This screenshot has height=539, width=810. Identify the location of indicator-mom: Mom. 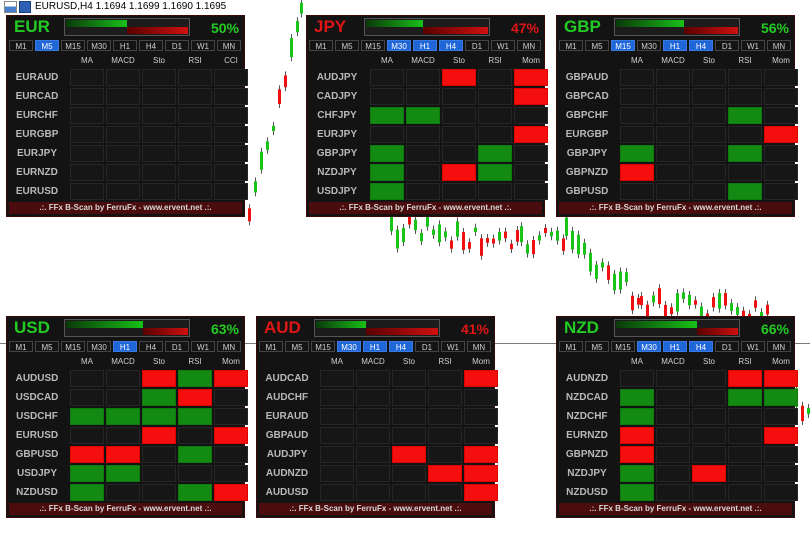
(231, 361).